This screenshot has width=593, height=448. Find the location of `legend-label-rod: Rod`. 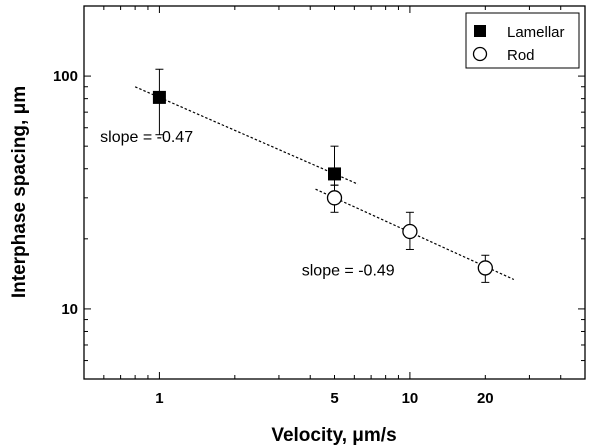

legend-label-rod: Rod is located at coordinates (521, 55).